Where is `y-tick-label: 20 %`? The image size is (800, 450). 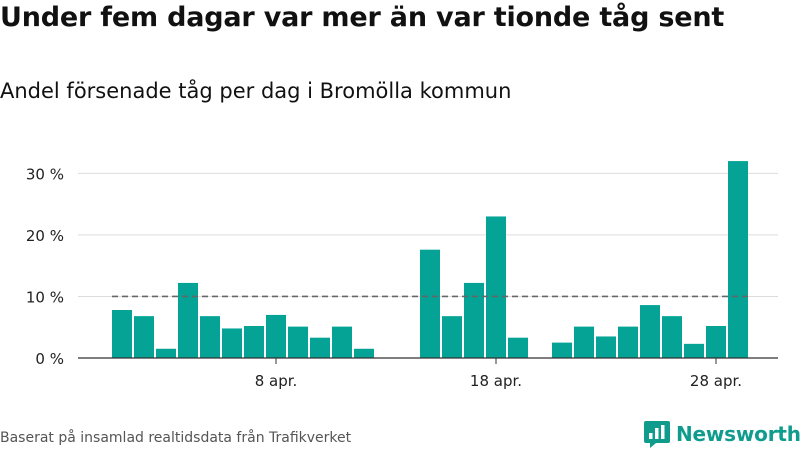
y-tick-label: 20 % is located at coordinates (45, 236).